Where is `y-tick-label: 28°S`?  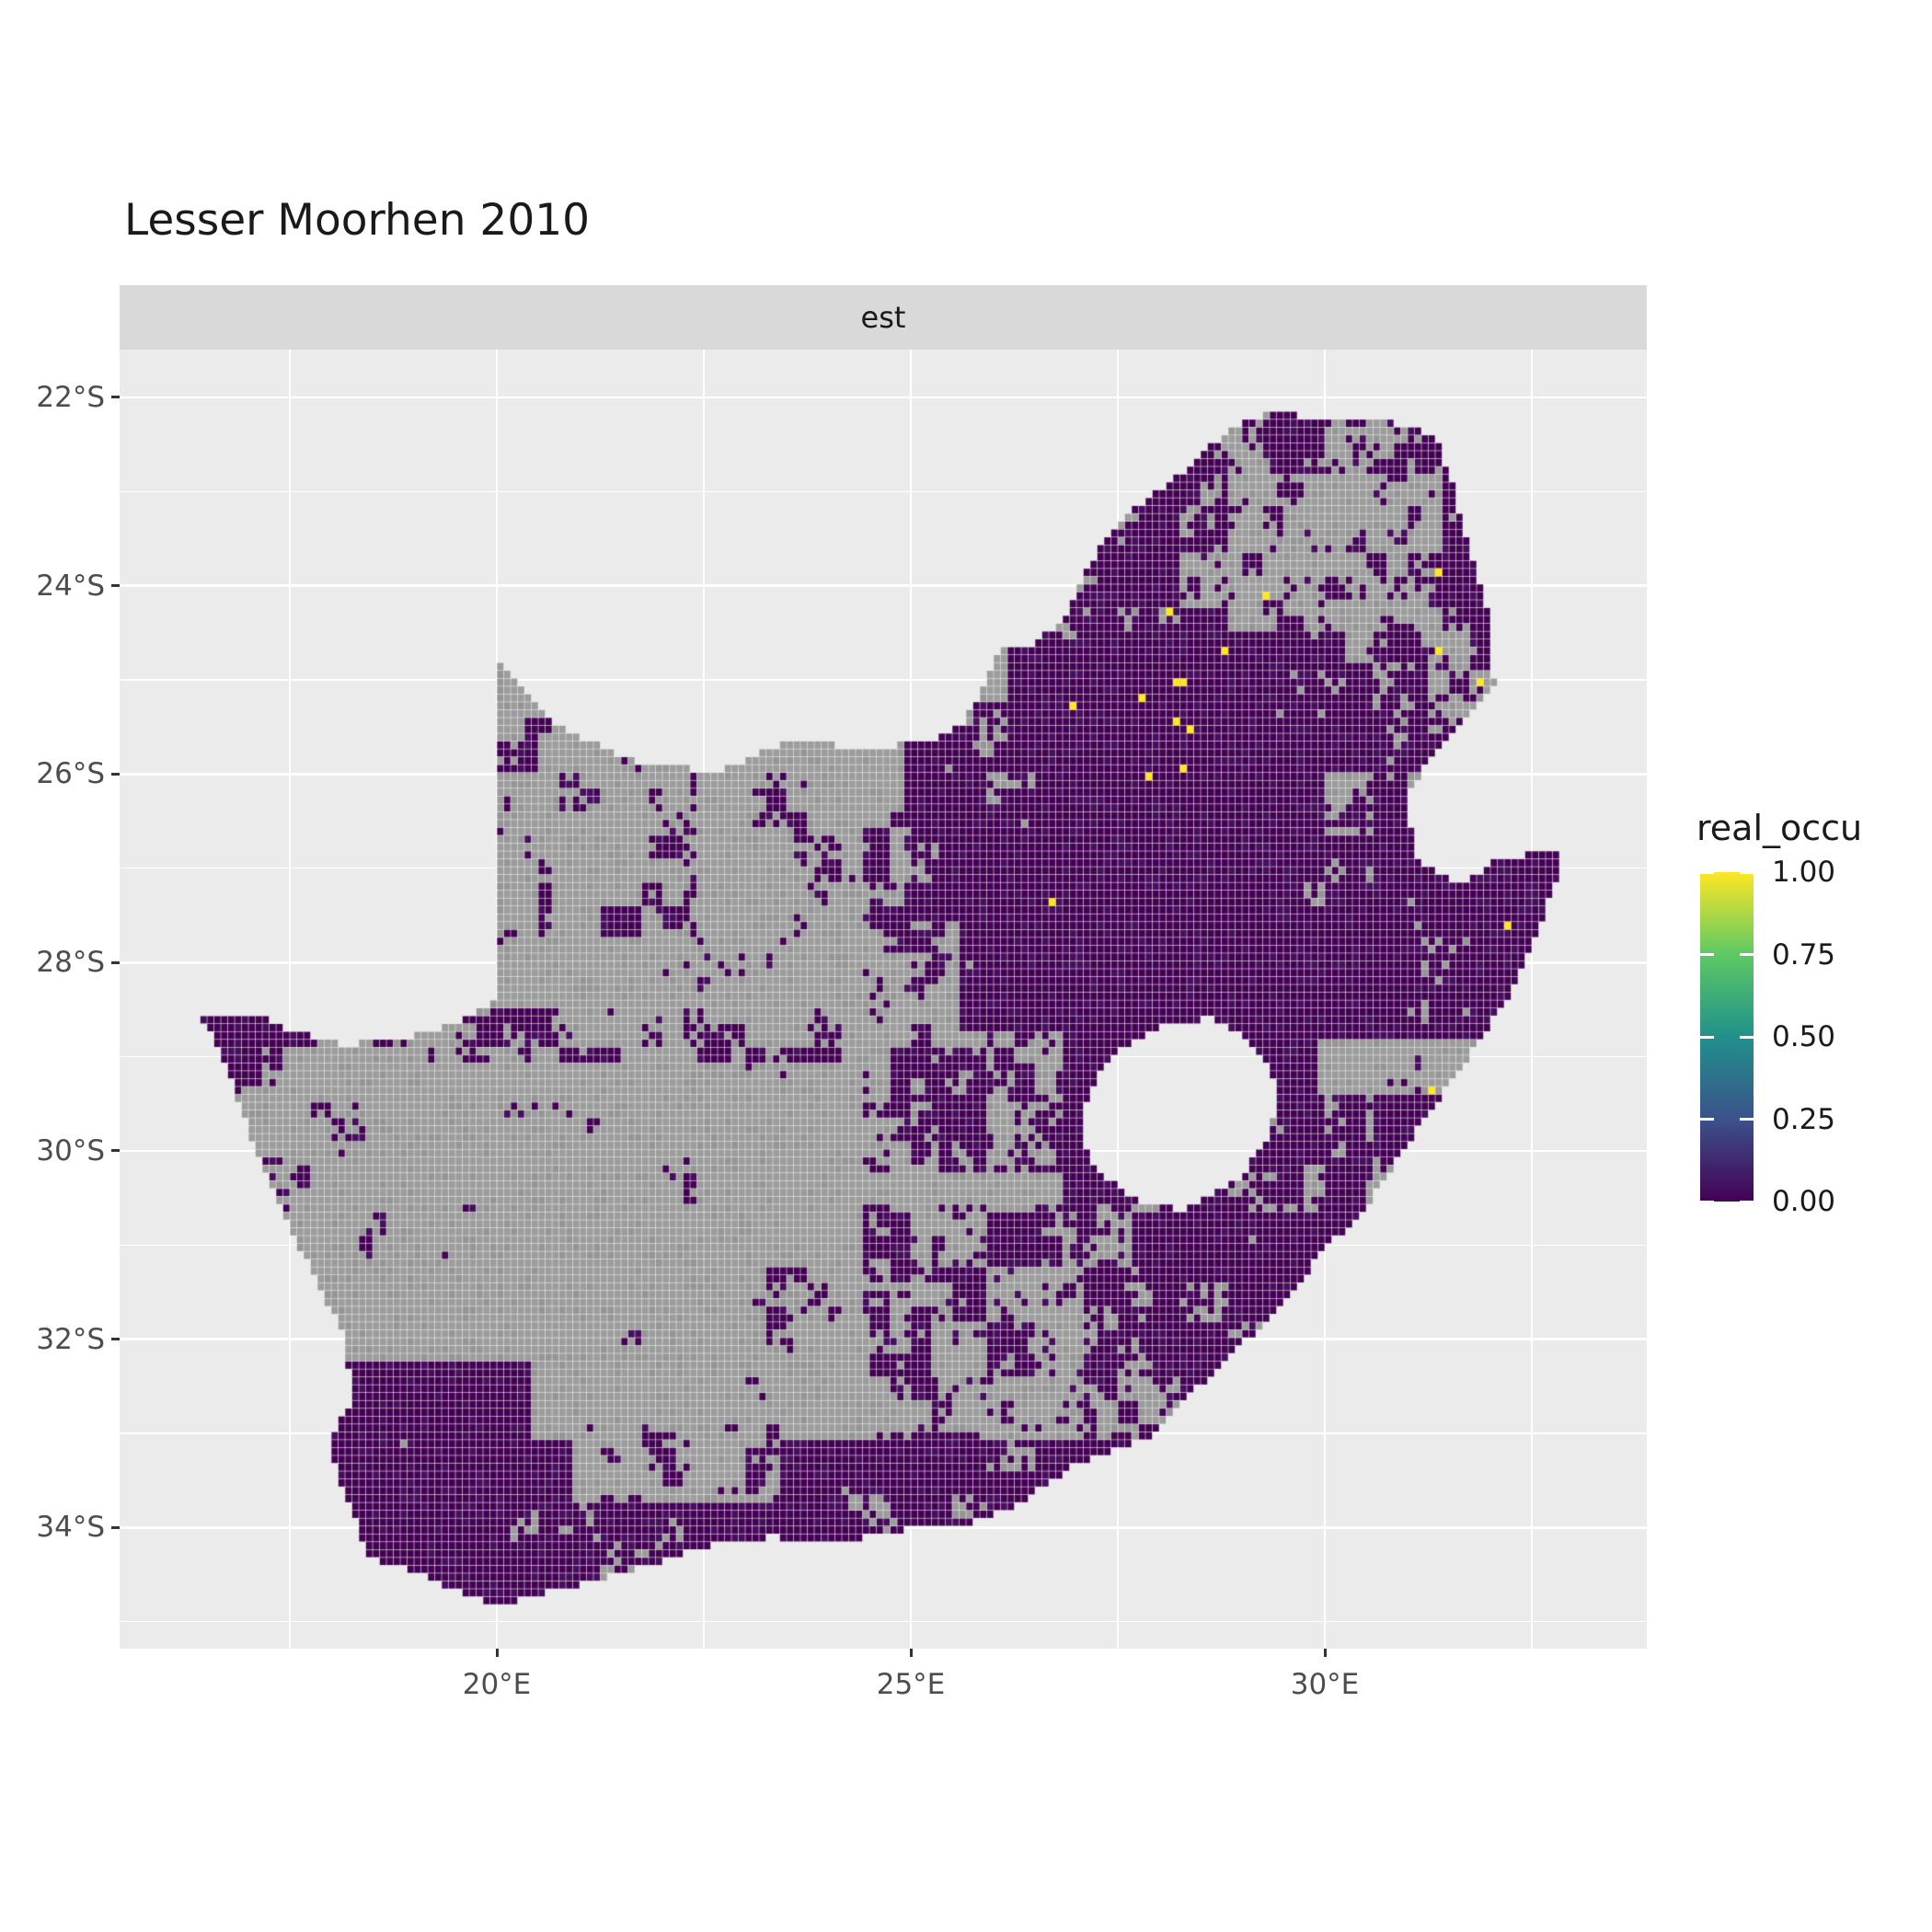
y-tick-label: 28°S is located at coordinates (70, 963).